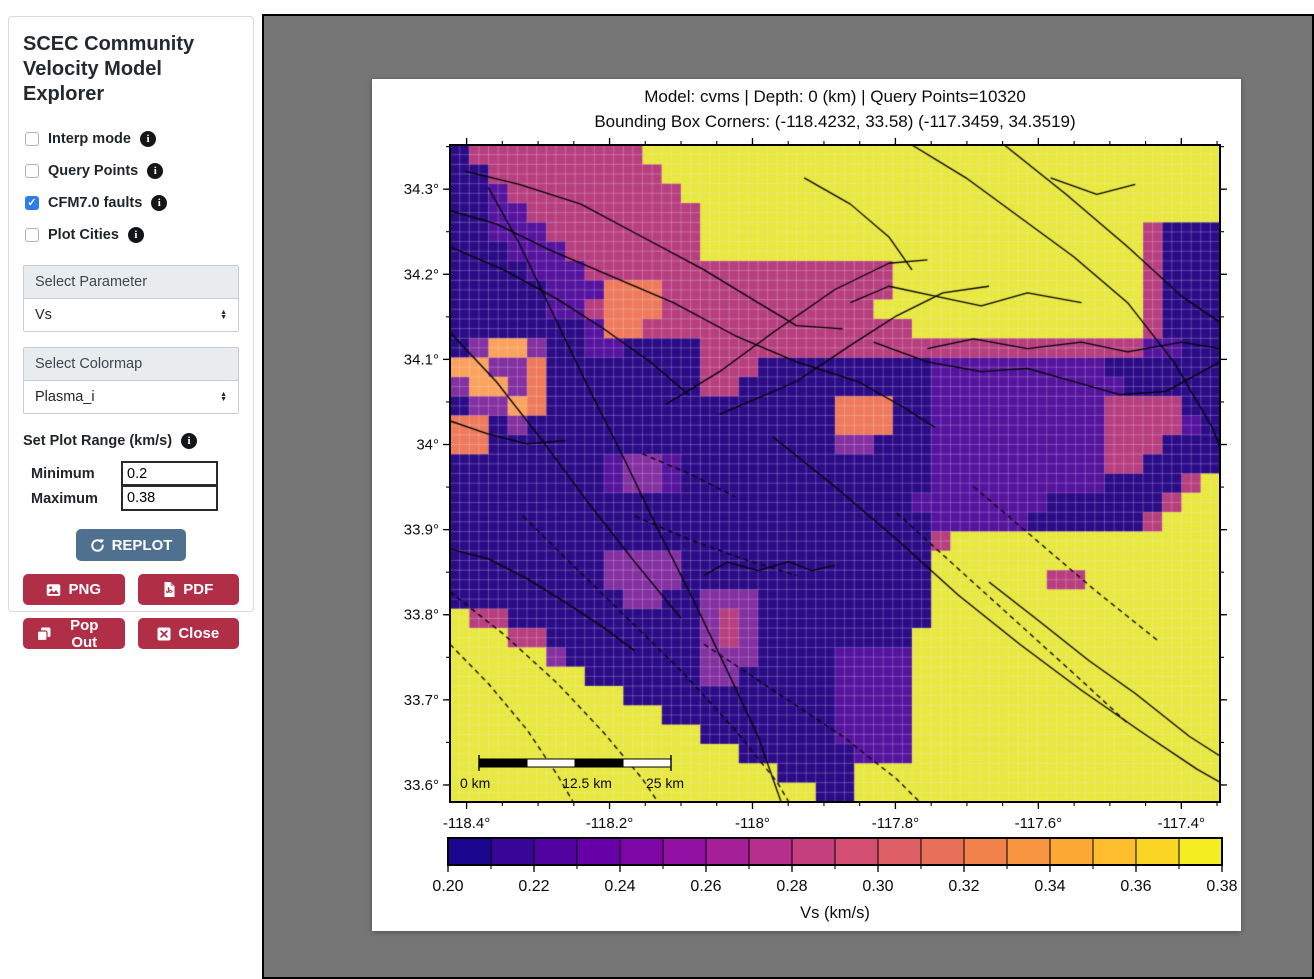 This screenshot has height=979, width=1314. Describe the element at coordinates (83, 235) in the screenshot. I see `plot-cities-label: Plot Cities` at that location.